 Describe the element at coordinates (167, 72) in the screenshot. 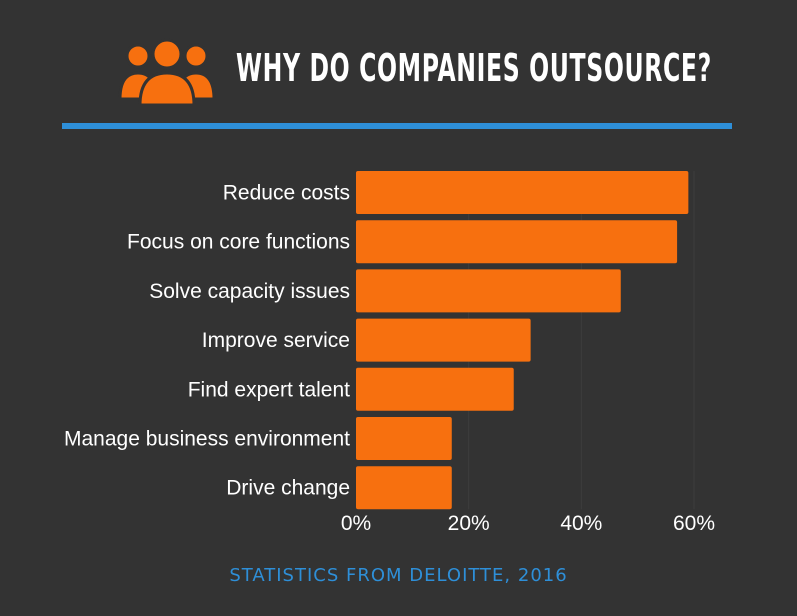

I see `group-of-people-icon` at that location.